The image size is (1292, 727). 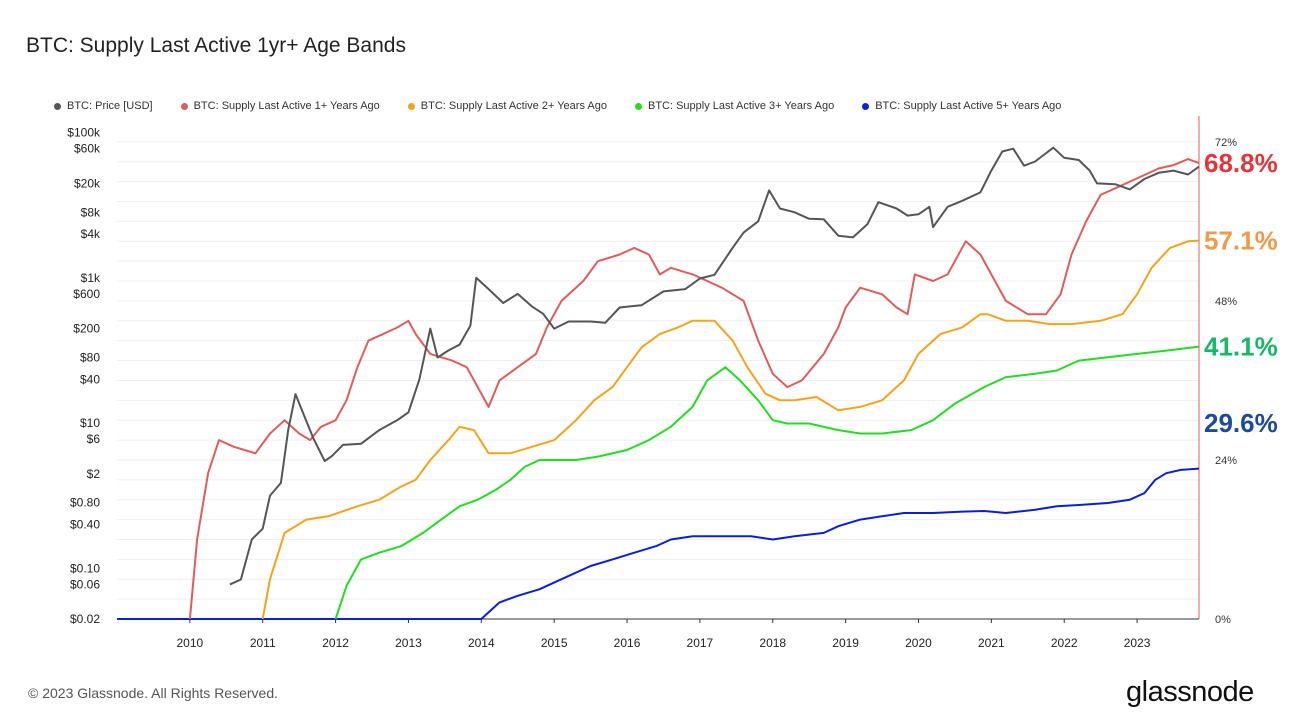 What do you see at coordinates (513, 106) in the screenshot?
I see `legend-label: BTC: Supply Last Active 2+ Years Ago` at bounding box center [513, 106].